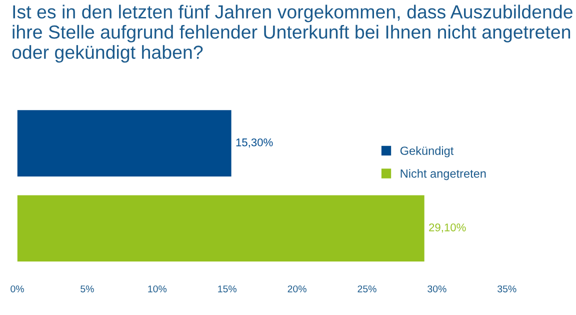  Describe the element at coordinates (254, 143) in the screenshot. I see `data-label: 15,30%` at that location.